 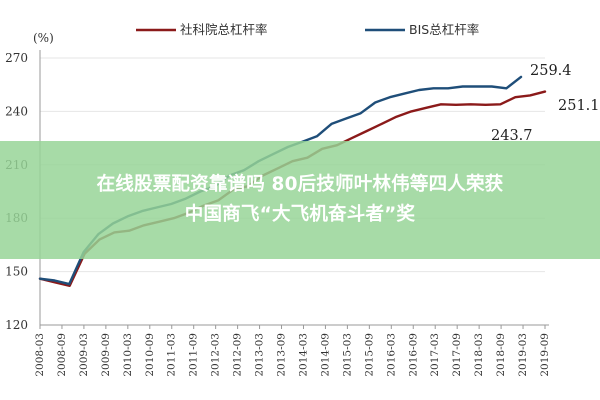 What do you see at coordinates (300, 214) in the screenshot?
I see `headline-line-2: 中国商飞“大飞机奋斗者”奖` at bounding box center [300, 214].